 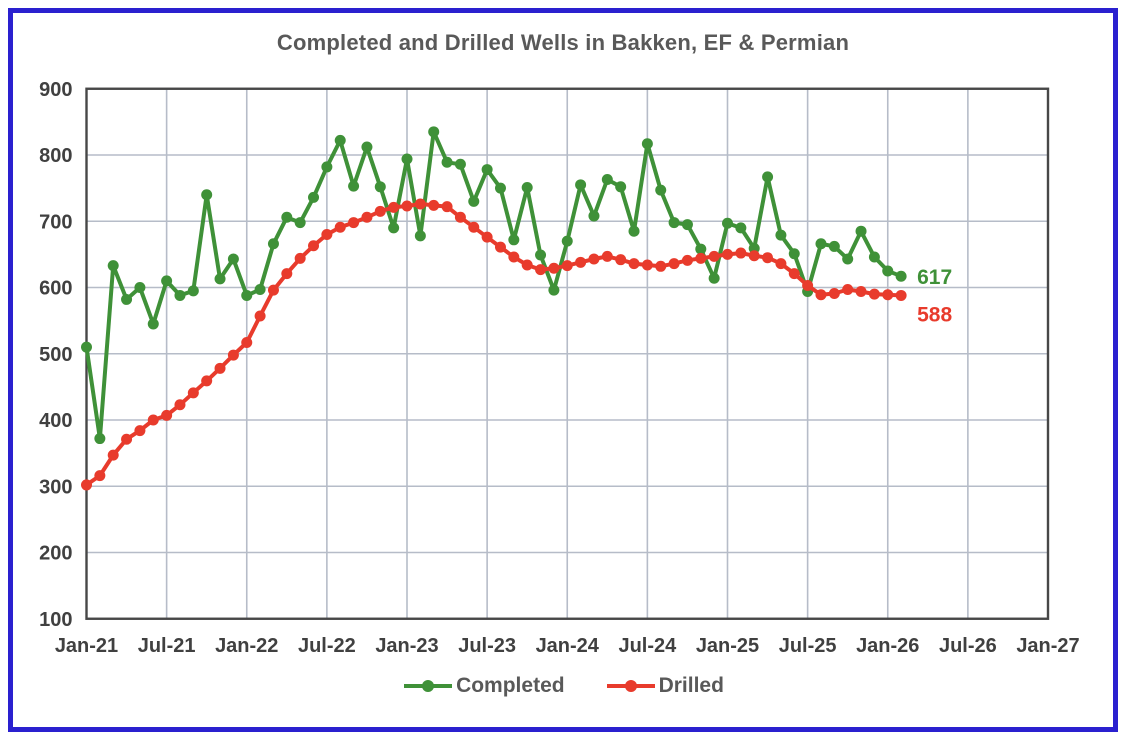 I want to click on chart-legend: Completed Drilled, so click(x=563, y=686).